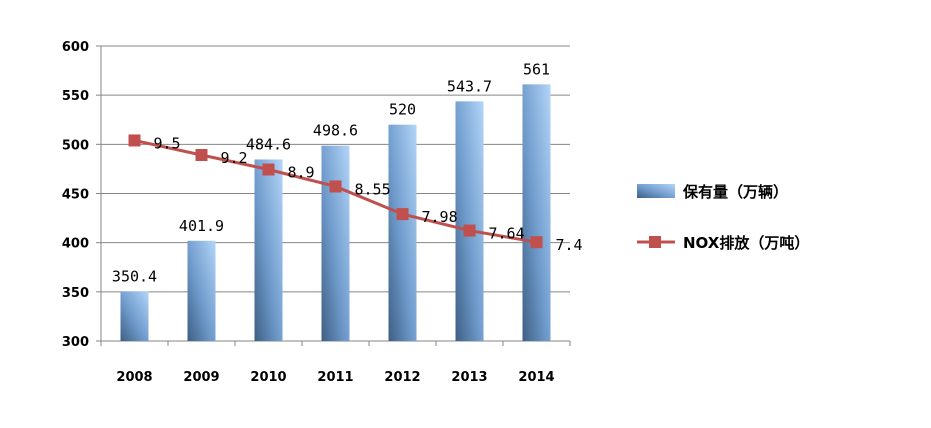 This screenshot has height=428, width=931. Describe the element at coordinates (75, 145) in the screenshot. I see `y-tick-label: 500` at that location.